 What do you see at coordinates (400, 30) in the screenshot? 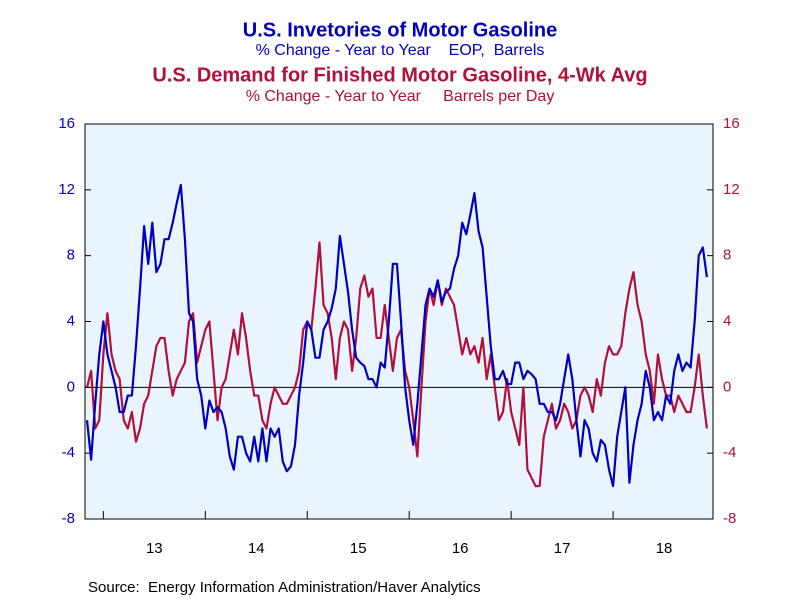
I see `chart-title: U.S. Invetories of Motor Gasoline` at bounding box center [400, 30].